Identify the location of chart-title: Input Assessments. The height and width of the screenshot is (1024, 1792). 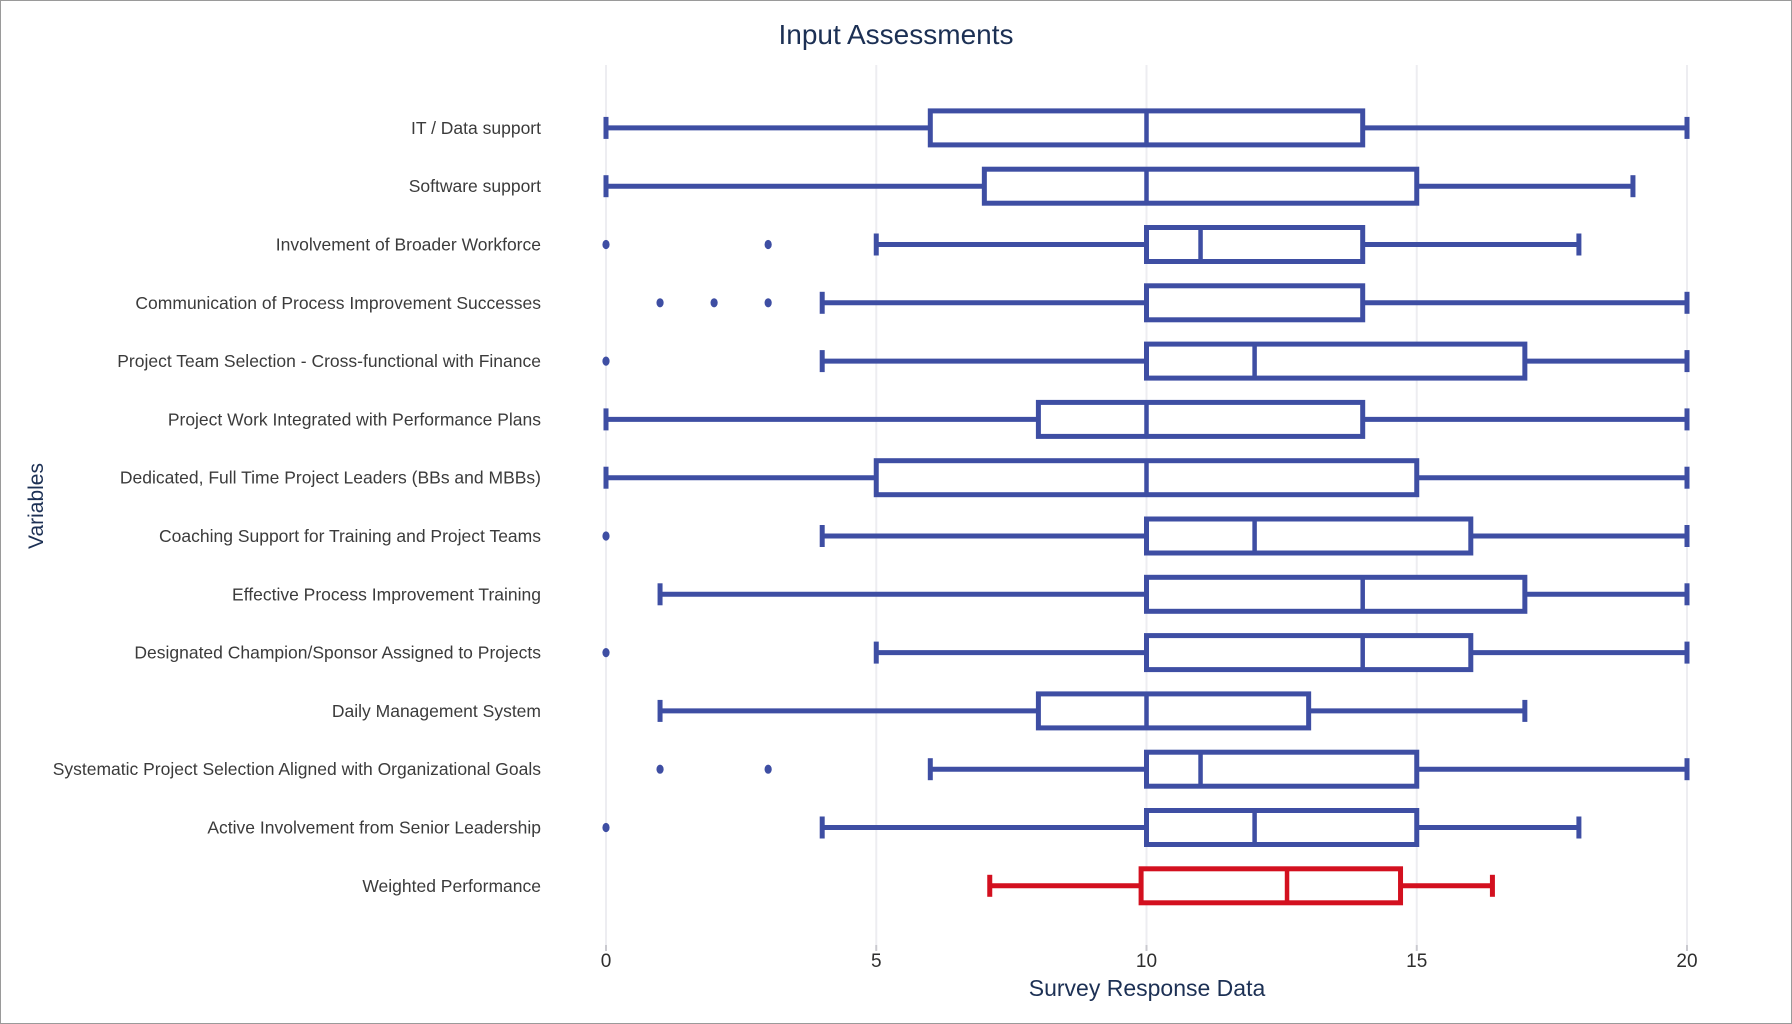
(896, 34).